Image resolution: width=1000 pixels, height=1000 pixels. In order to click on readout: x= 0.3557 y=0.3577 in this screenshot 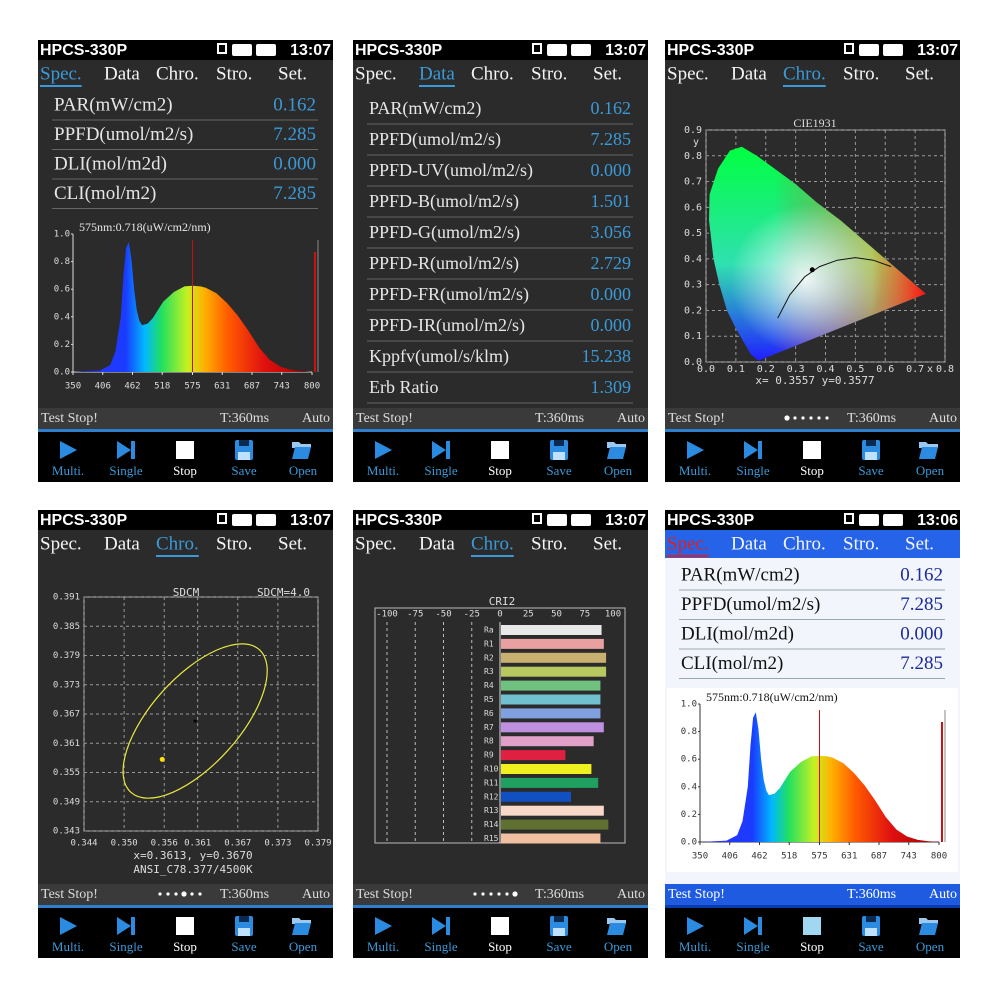, I will do `click(814, 380)`.